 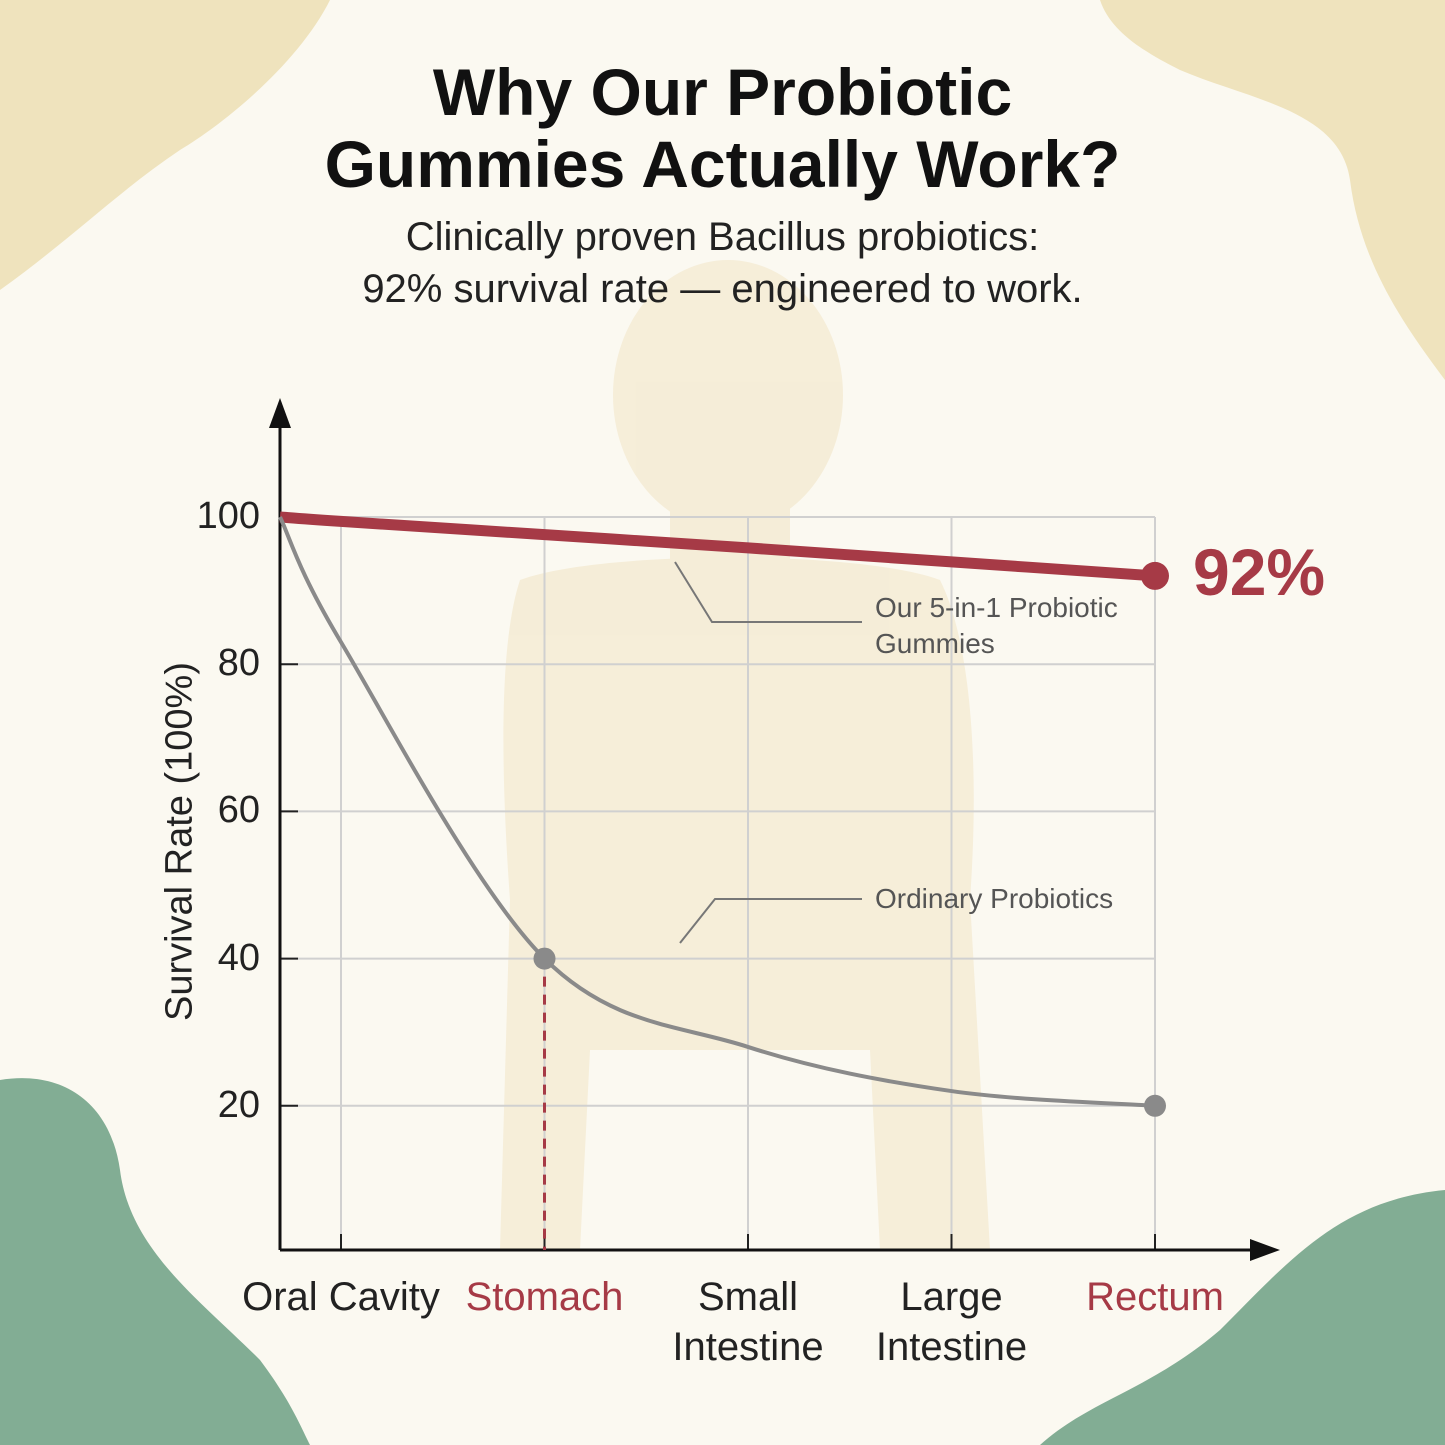 What do you see at coordinates (748, 1322) in the screenshot?
I see `x-tick-label: Small Intestine` at bounding box center [748, 1322].